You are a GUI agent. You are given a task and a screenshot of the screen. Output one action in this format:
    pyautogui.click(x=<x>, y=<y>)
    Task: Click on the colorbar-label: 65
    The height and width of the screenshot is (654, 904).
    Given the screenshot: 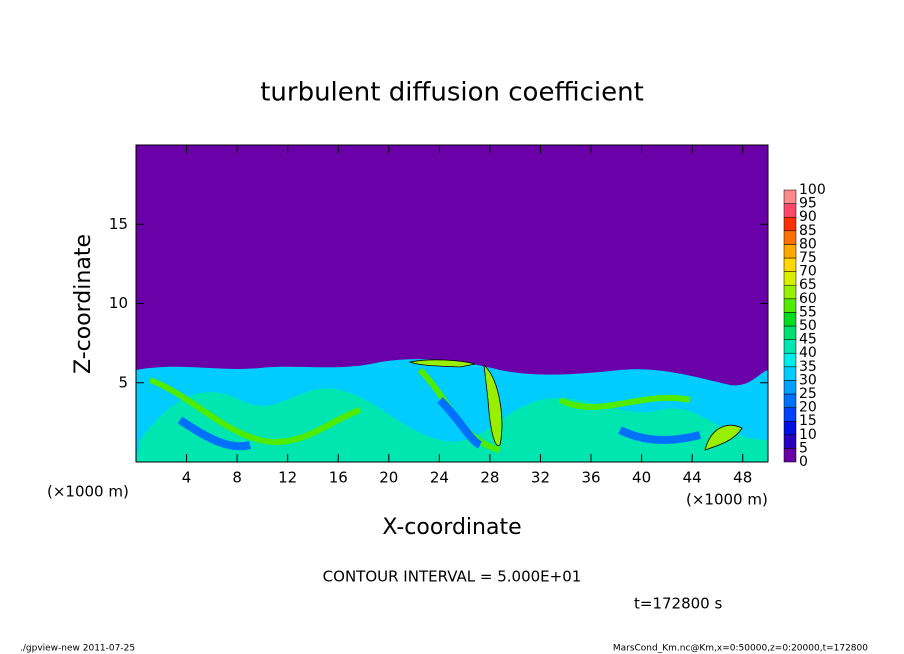 What is the action you would take?
    pyautogui.click(x=808, y=285)
    